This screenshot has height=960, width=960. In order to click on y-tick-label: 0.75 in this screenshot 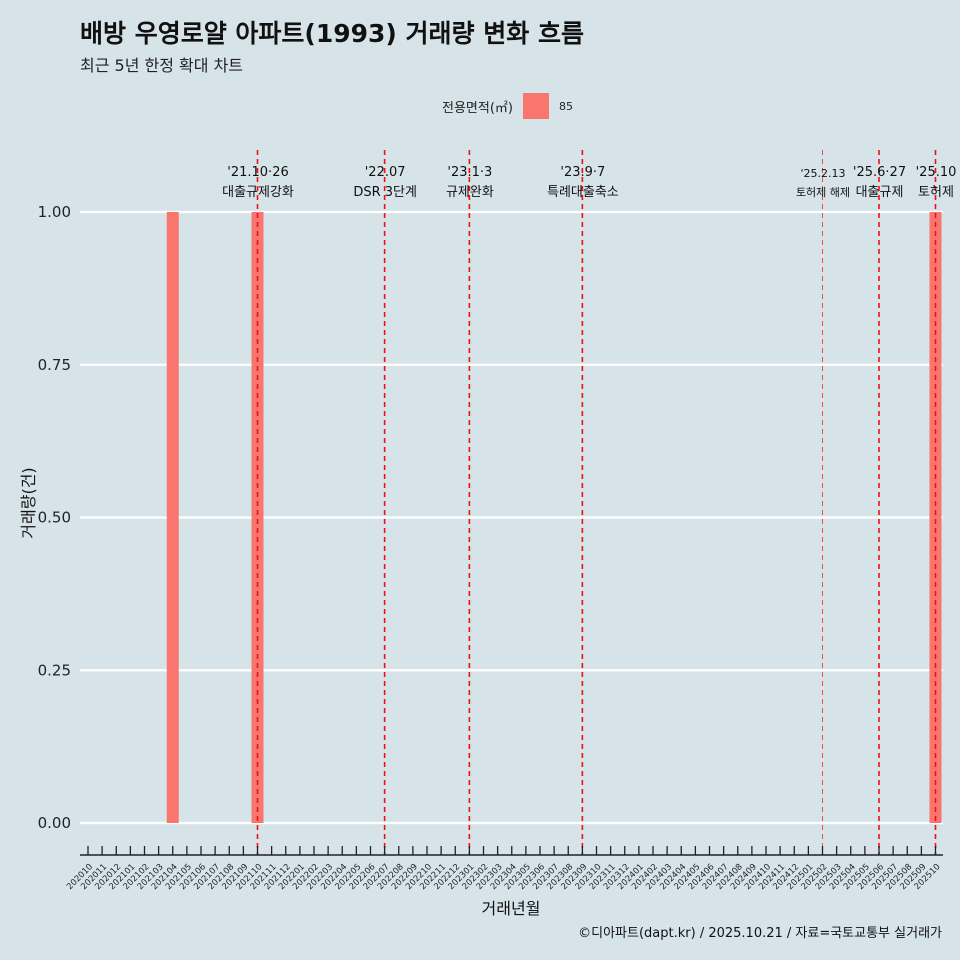, I will do `click(54, 365)`.